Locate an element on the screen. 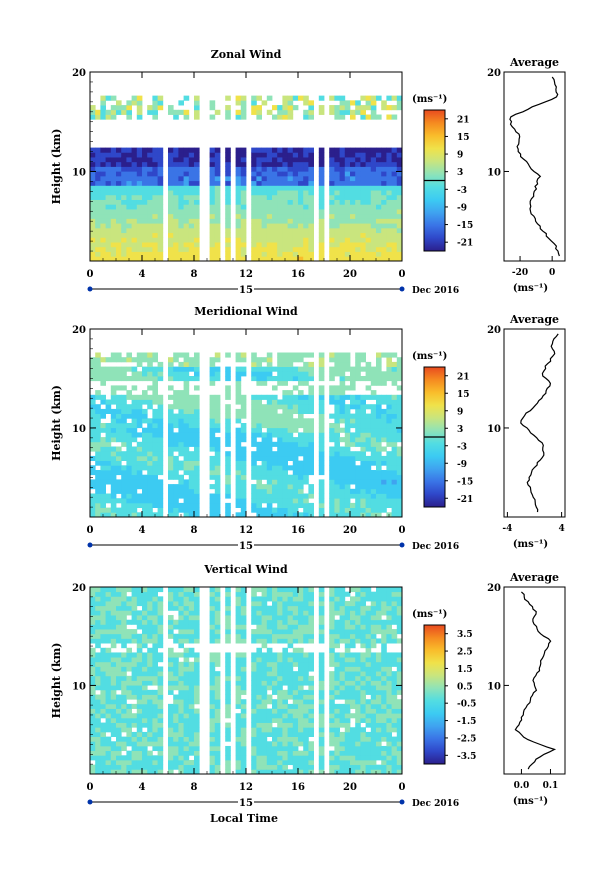  colorbar-tick-label: -9 is located at coordinates (462, 465).